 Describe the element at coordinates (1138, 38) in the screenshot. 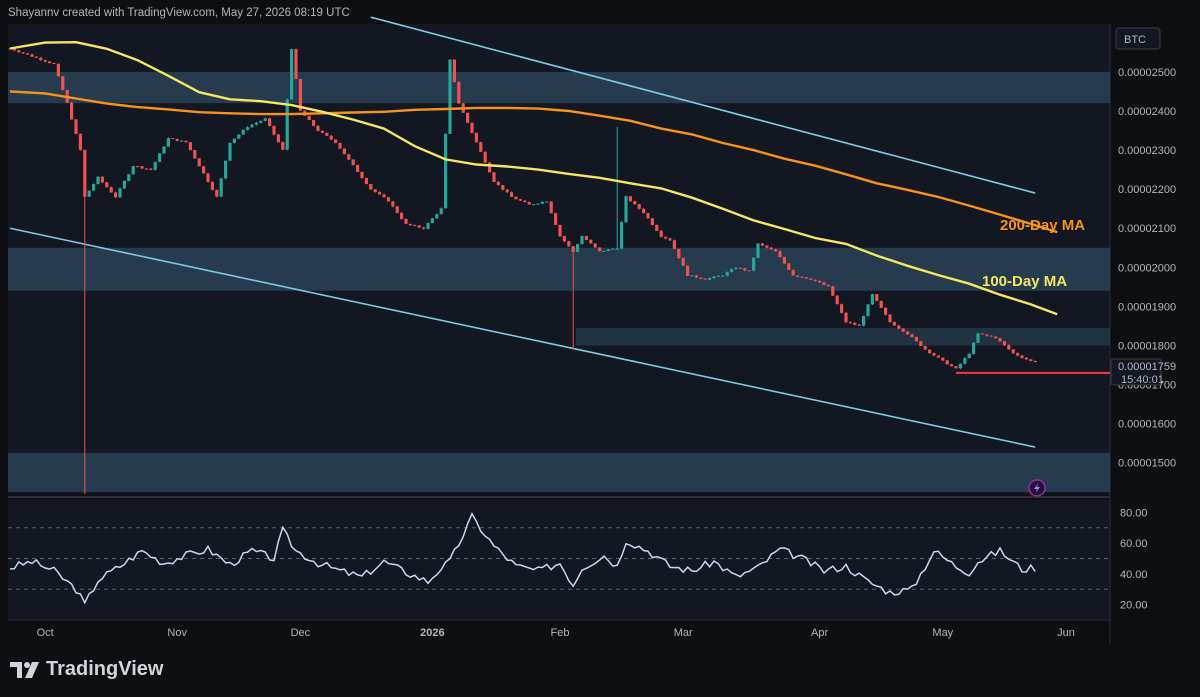

I see `symbol-badge: BTC` at that location.